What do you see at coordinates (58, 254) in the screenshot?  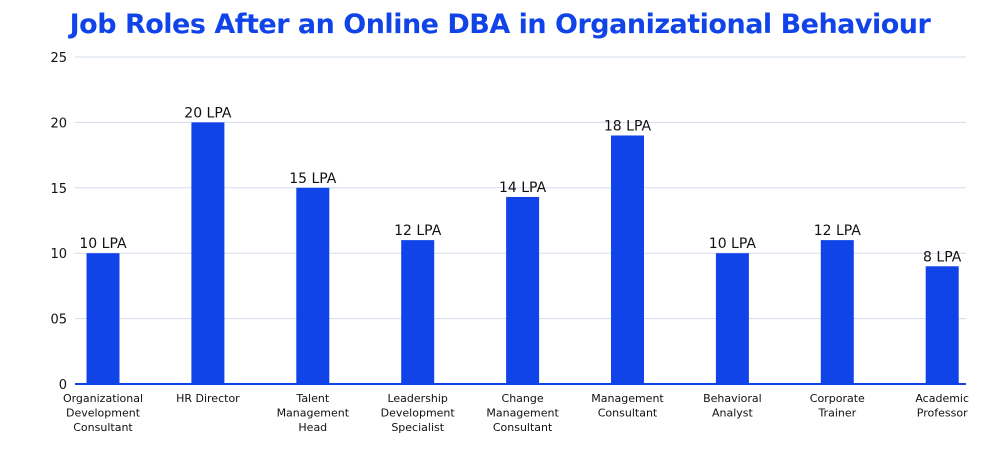 I see `y-tick-label: 10` at bounding box center [58, 254].